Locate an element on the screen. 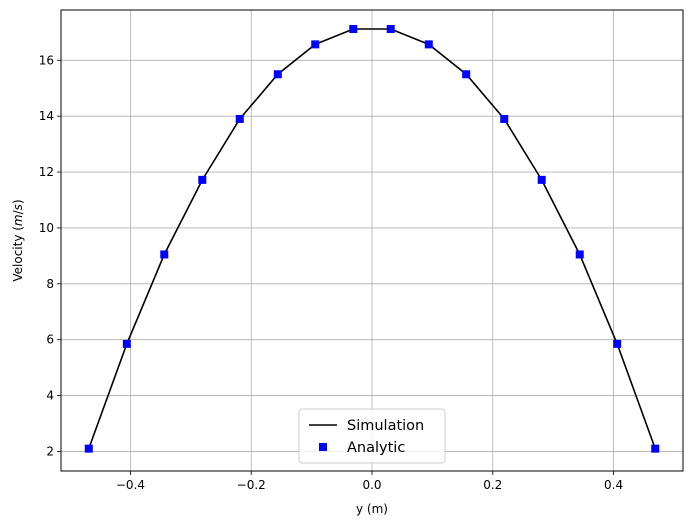  y-tick-label: 8 is located at coordinates (50, 284).